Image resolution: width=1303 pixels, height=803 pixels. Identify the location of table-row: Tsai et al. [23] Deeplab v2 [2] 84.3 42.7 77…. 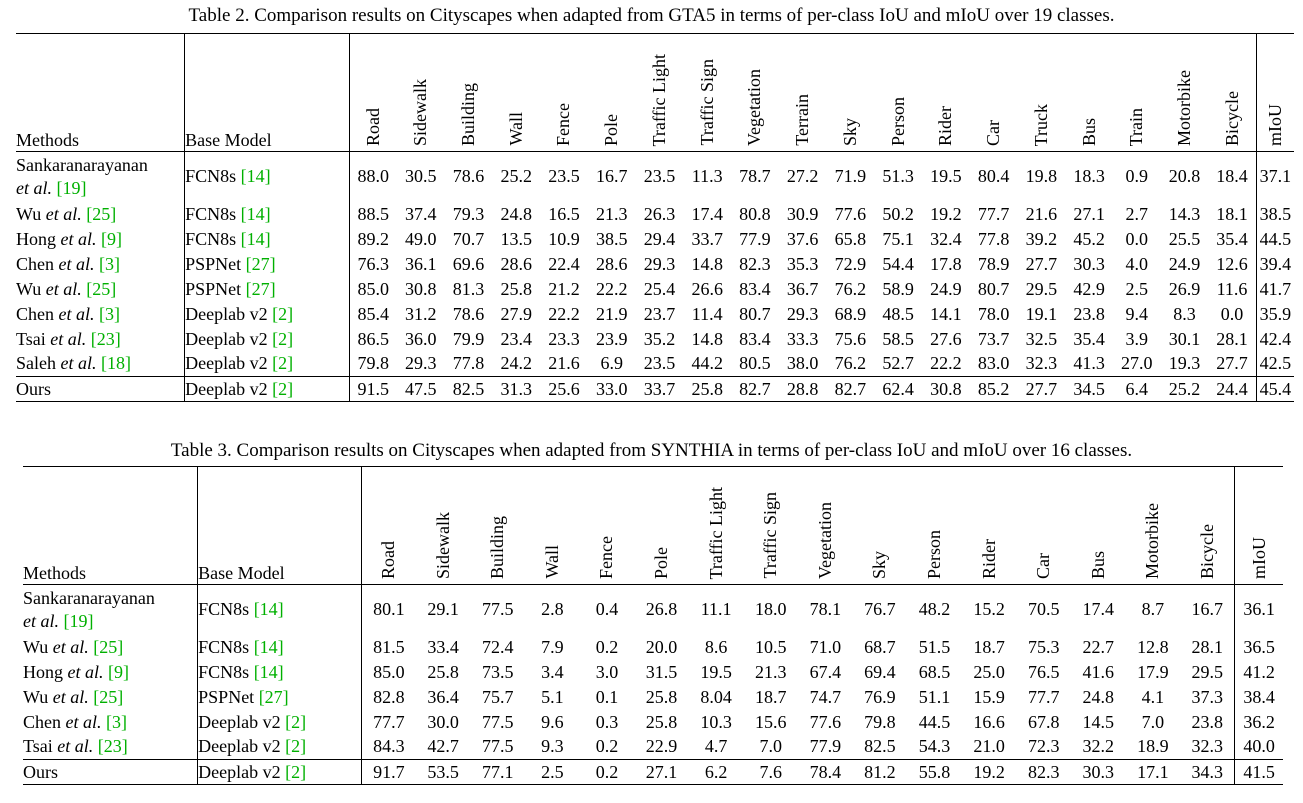
(653, 747).